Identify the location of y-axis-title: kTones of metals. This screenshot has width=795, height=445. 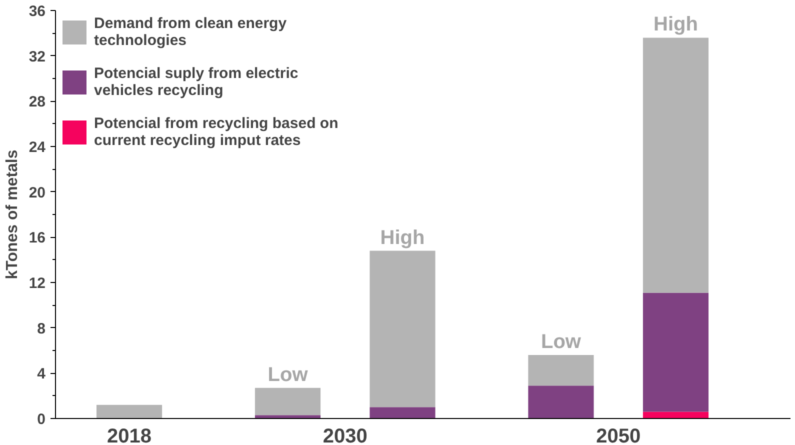
(12, 215).